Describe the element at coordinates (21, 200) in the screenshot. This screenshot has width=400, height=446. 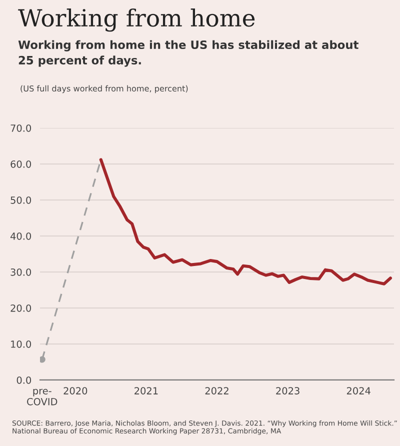
I see `y-tick-label: 50.0` at that location.